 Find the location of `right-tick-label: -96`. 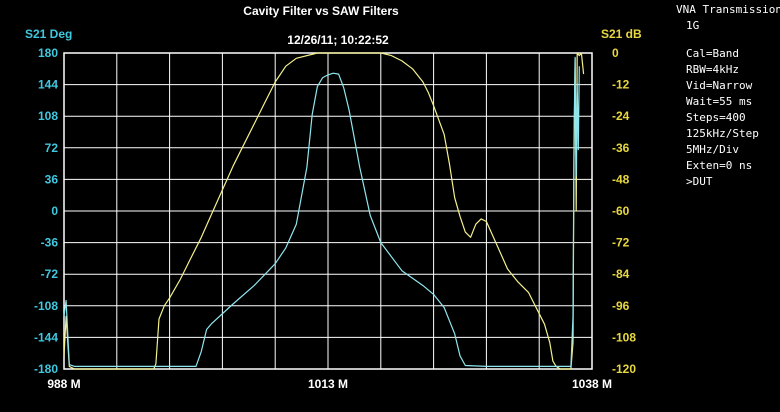

right-tick-label: -96 is located at coordinates (621, 306).